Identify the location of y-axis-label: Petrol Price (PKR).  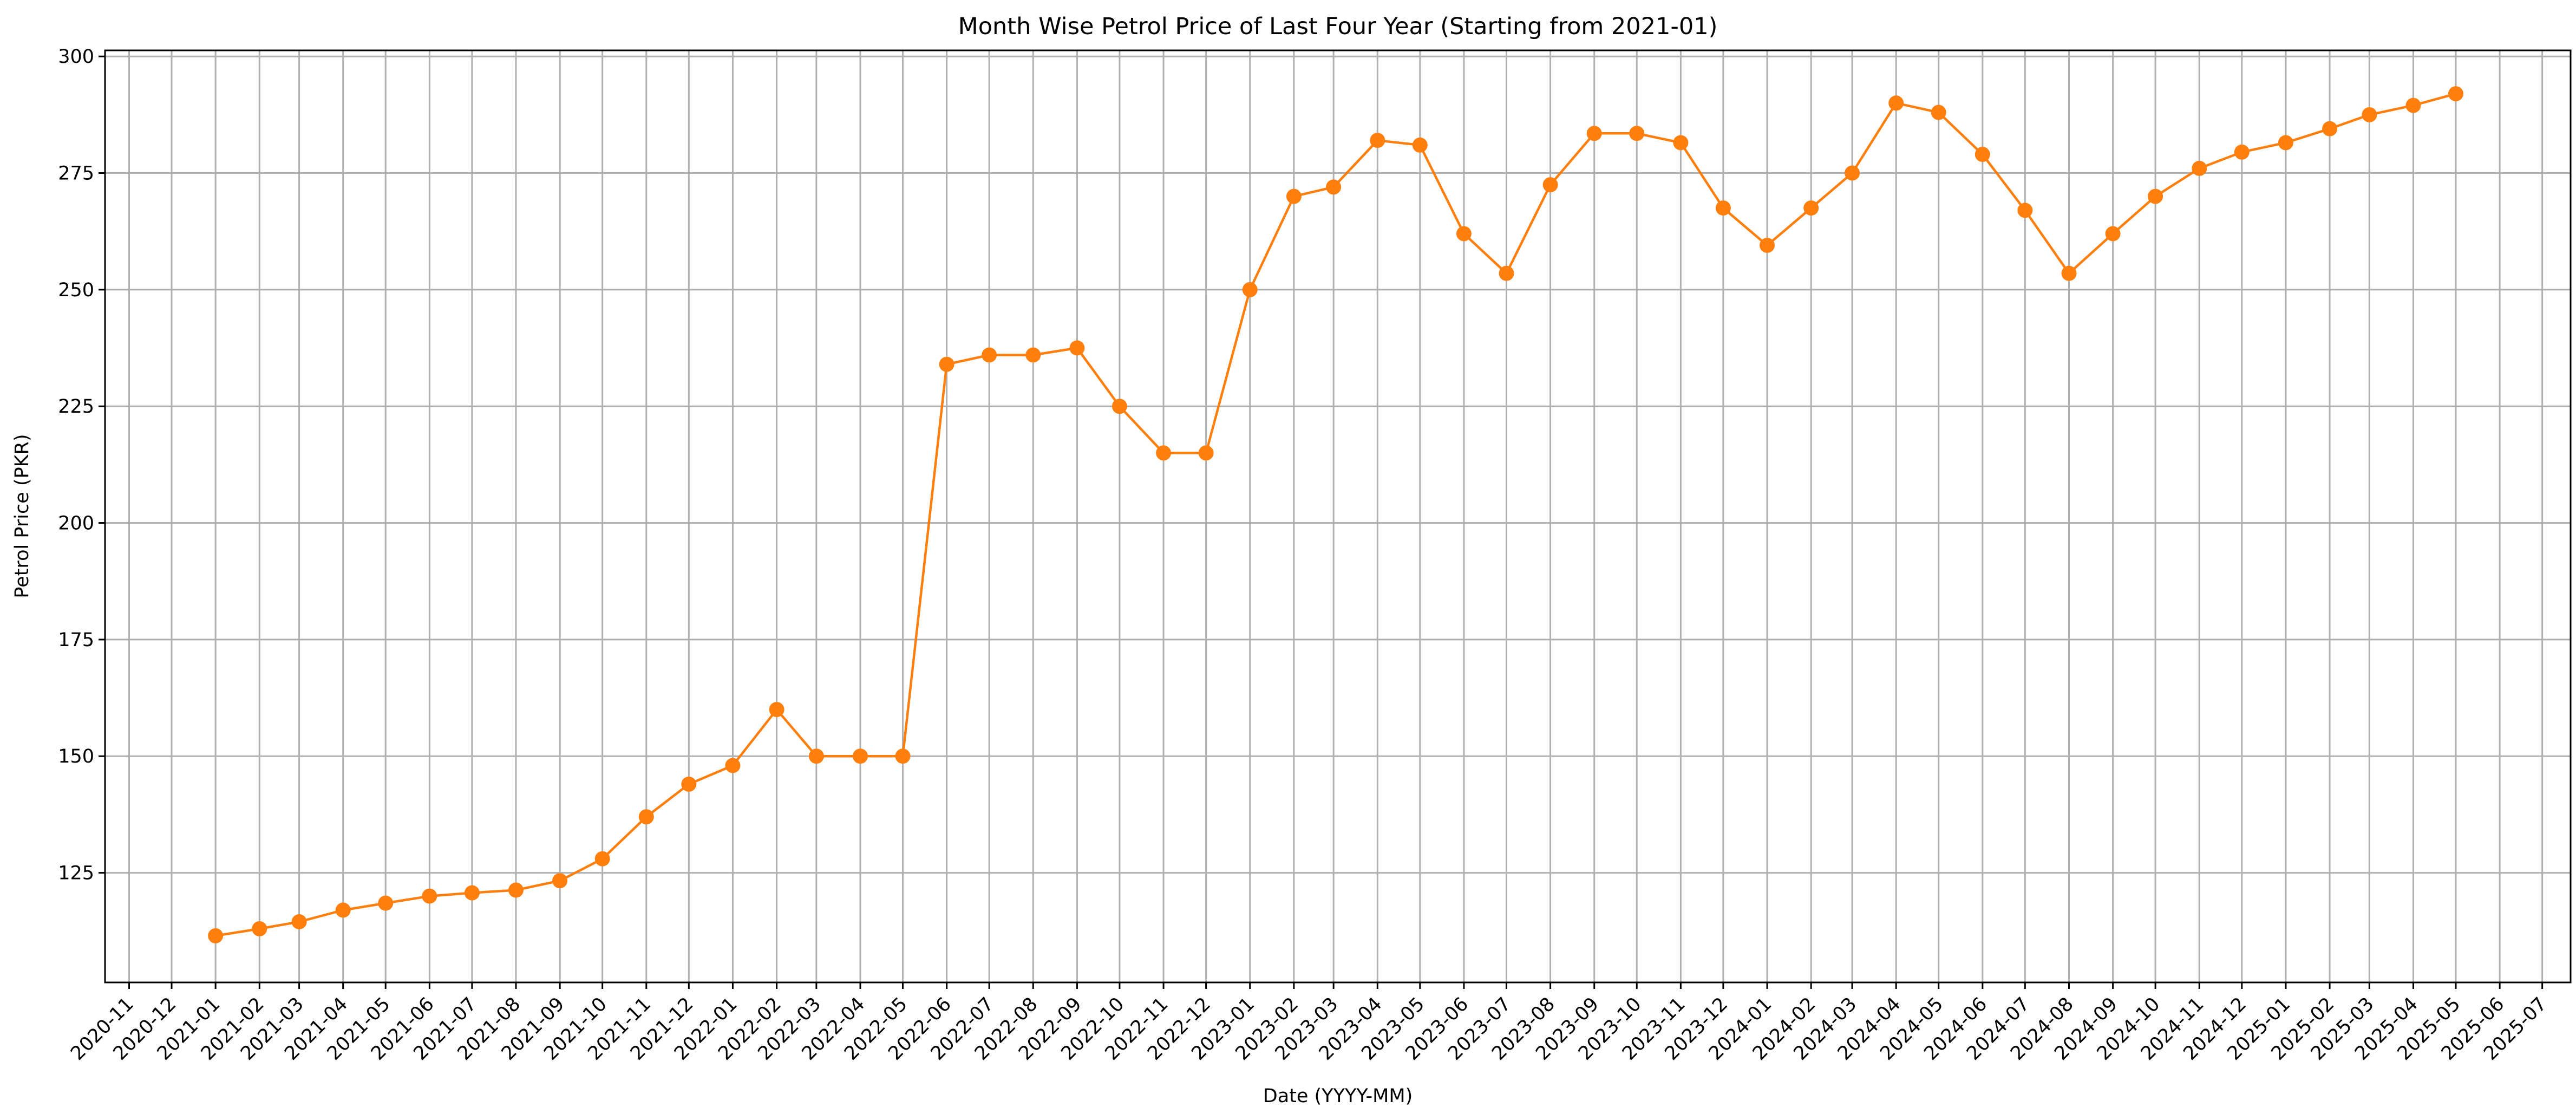
(22, 516).